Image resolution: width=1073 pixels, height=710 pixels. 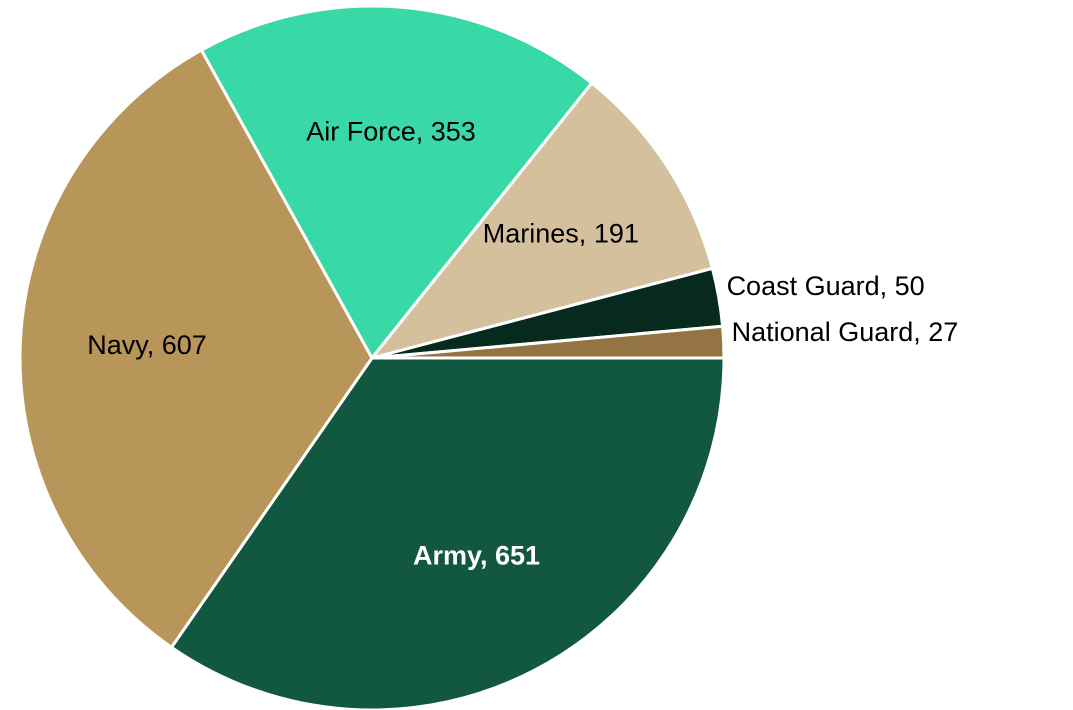 I want to click on slice-label: Air Force, 353, so click(x=391, y=132).